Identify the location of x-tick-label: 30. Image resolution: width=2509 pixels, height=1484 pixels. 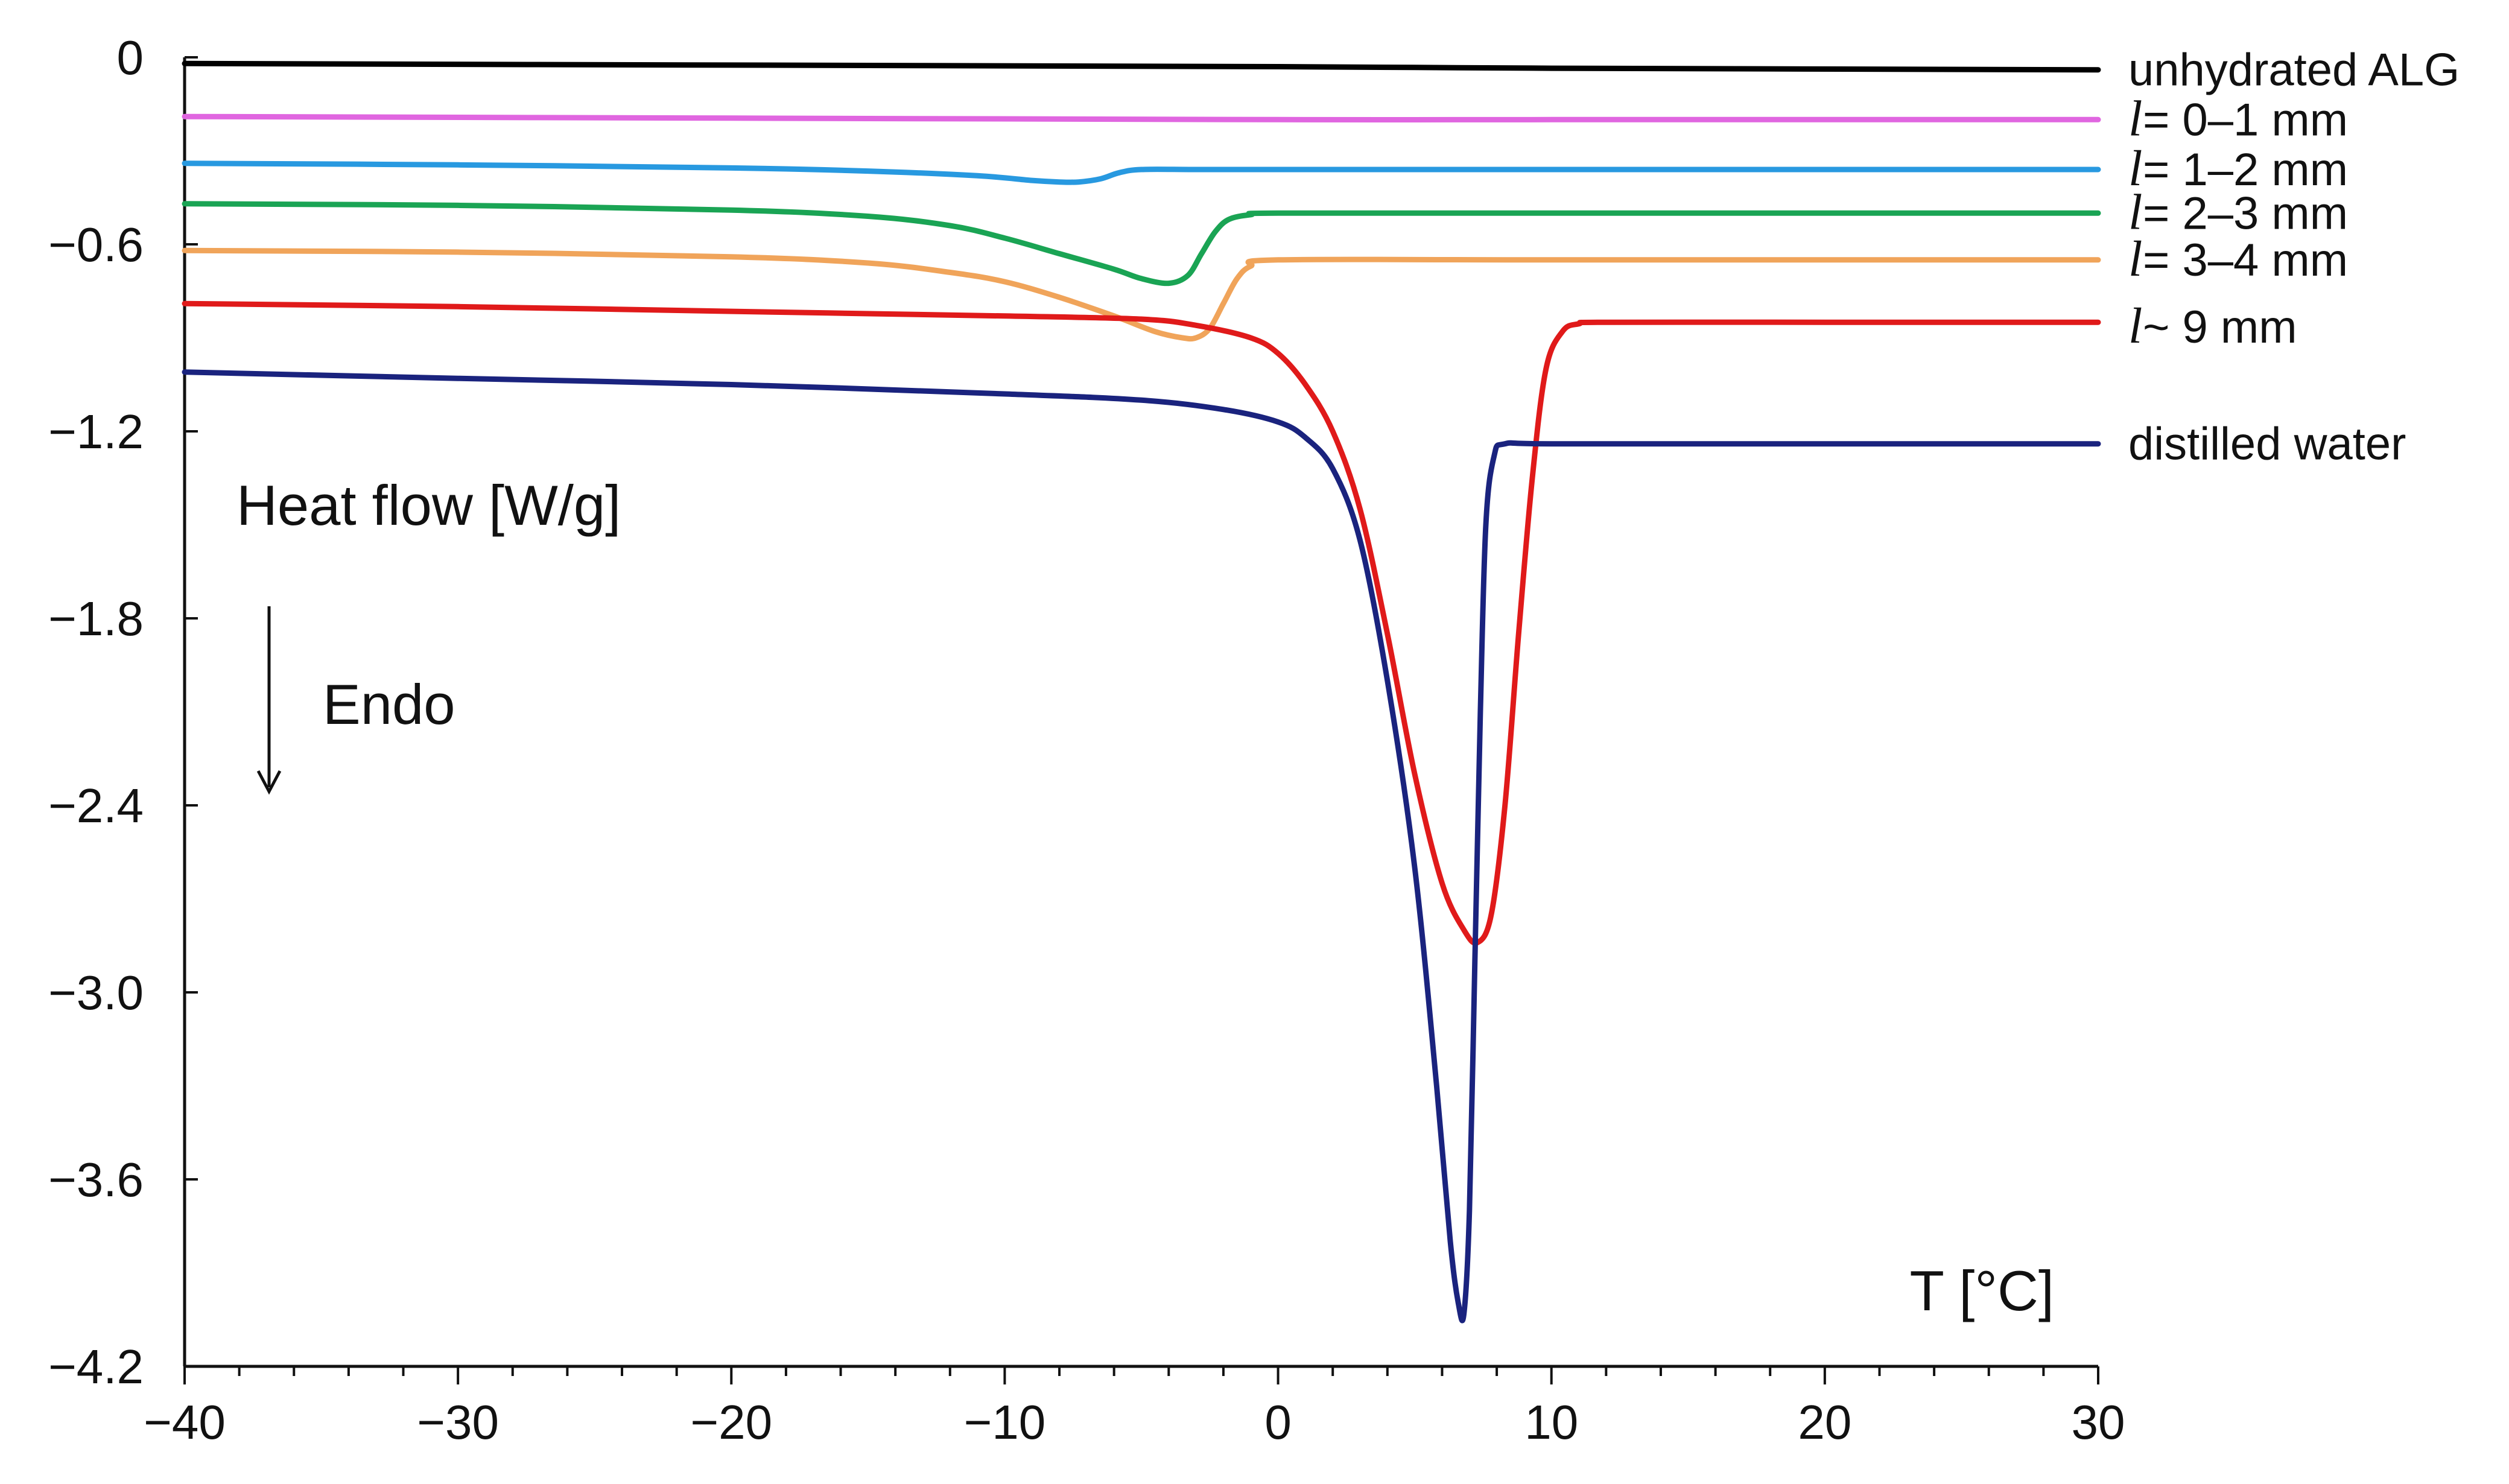
(2099, 1422).